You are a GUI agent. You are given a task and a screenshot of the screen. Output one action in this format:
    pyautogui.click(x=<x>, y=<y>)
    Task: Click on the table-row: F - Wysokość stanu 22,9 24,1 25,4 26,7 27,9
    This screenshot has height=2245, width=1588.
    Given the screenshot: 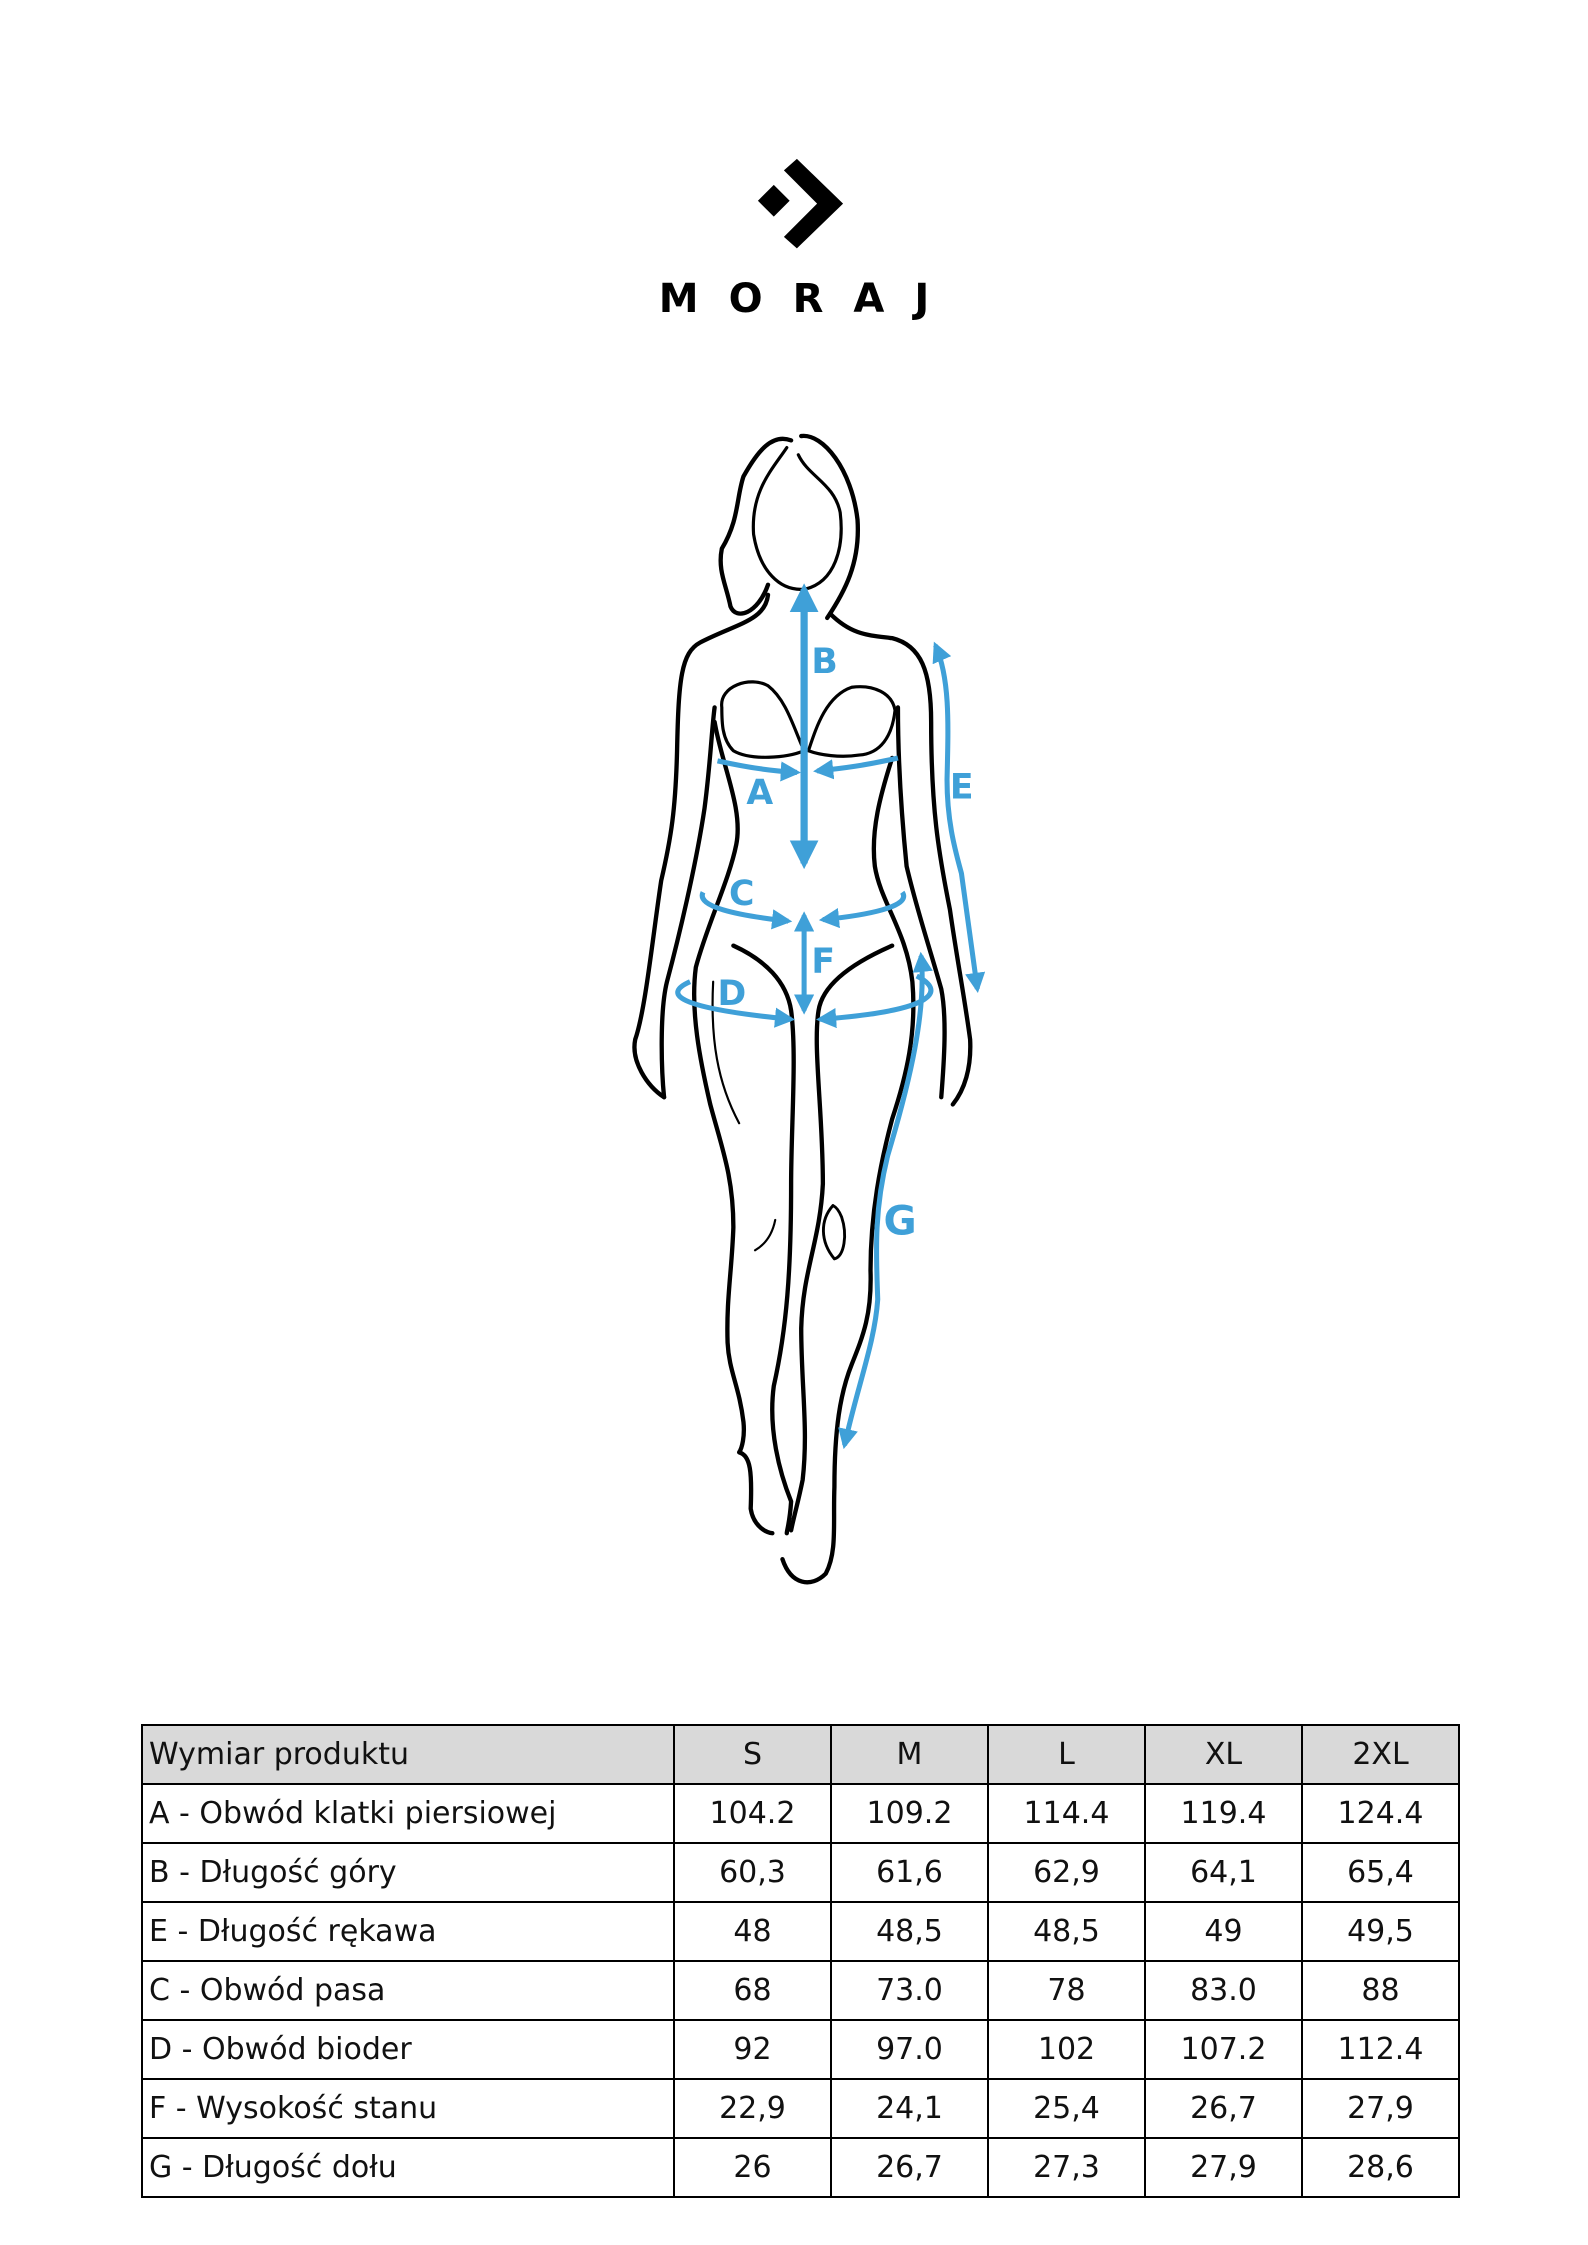 What is the action you would take?
    pyautogui.click(x=800, y=2108)
    